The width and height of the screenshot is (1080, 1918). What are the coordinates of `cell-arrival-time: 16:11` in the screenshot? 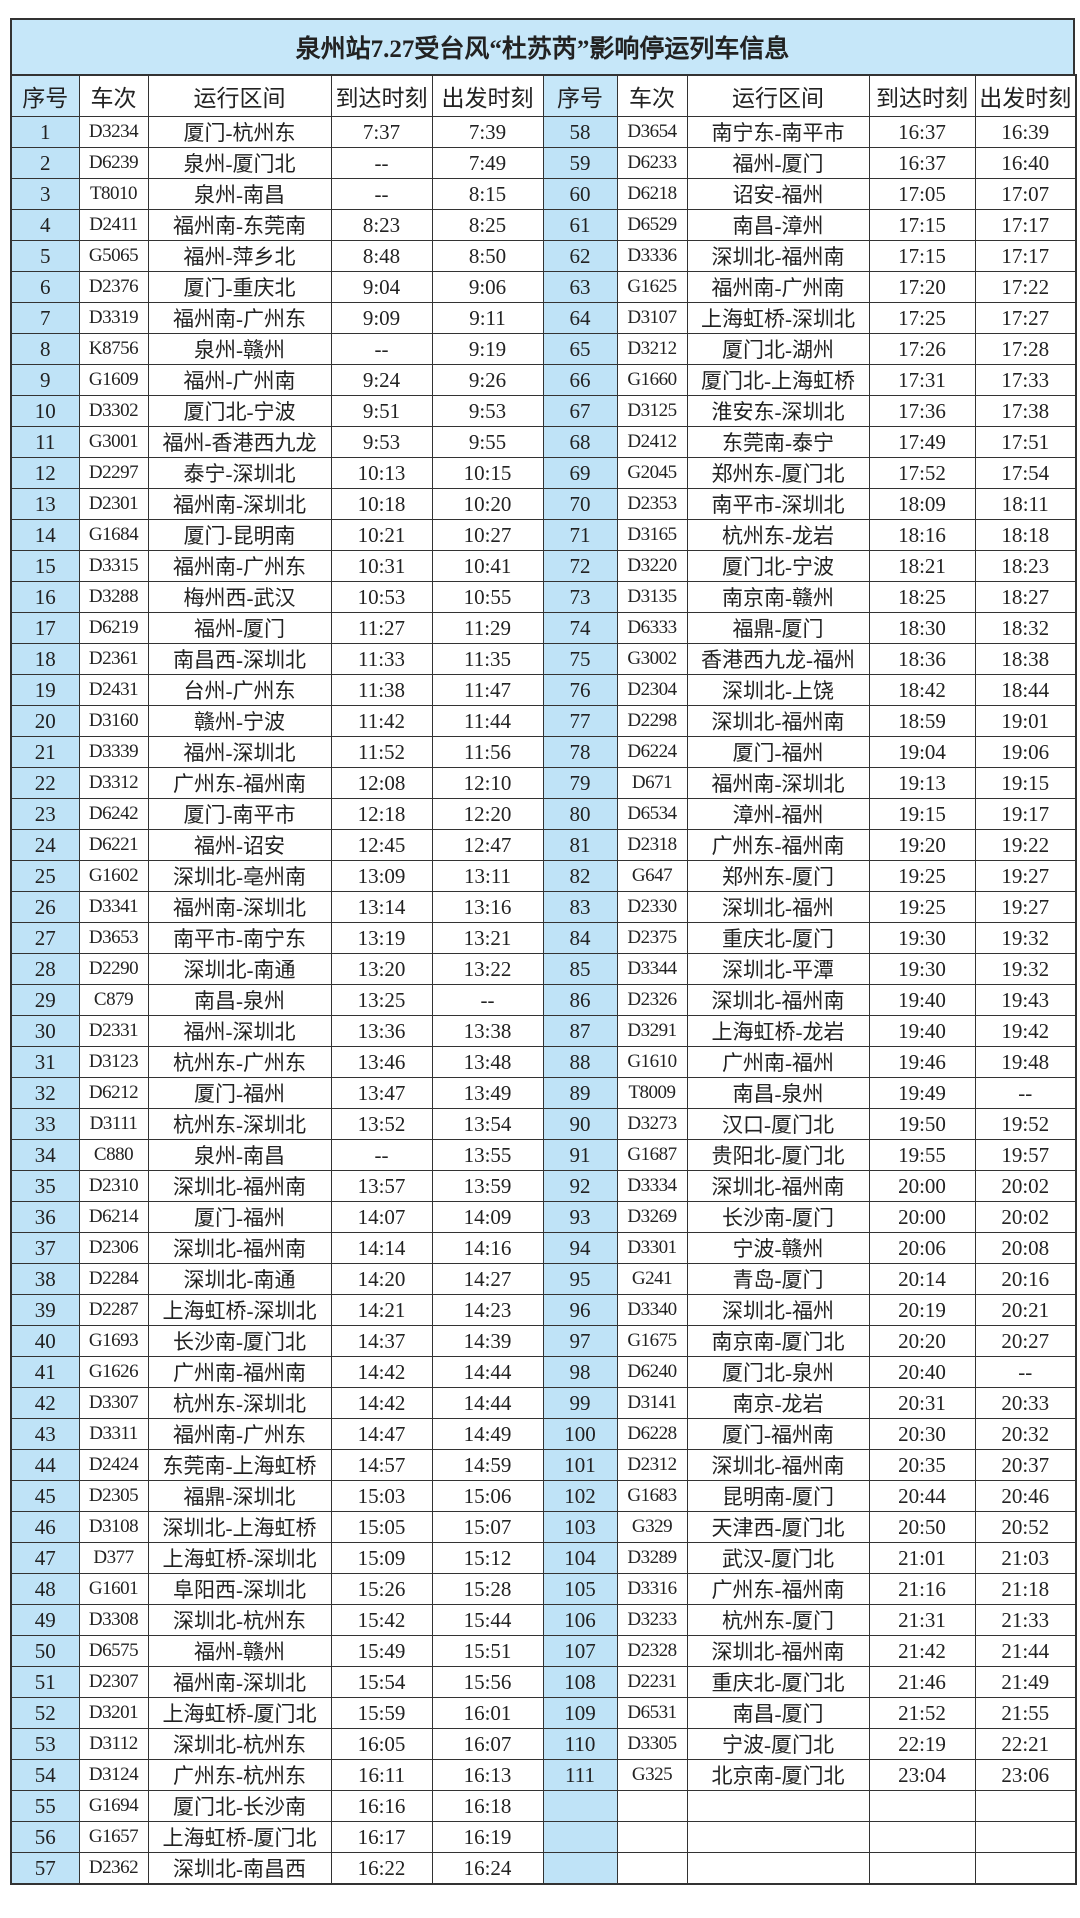 It's located at (381, 1775).